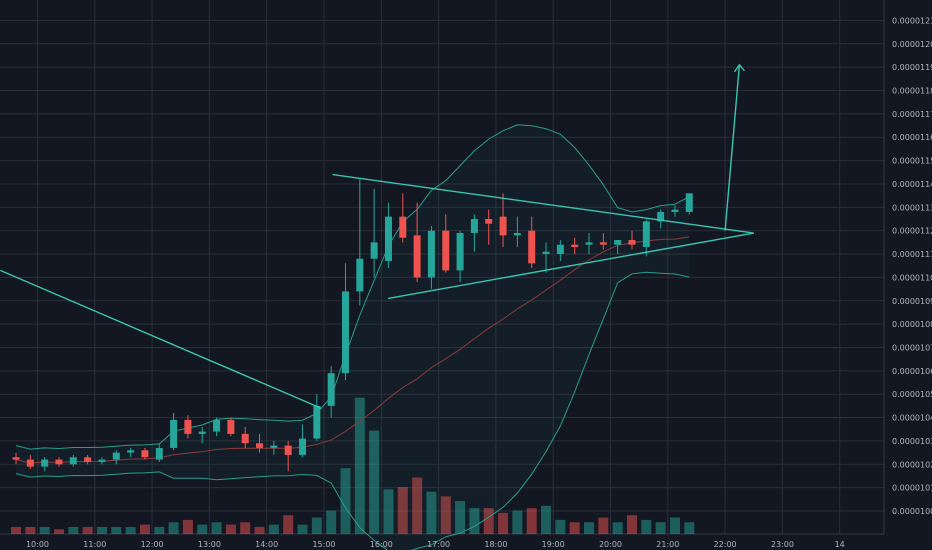 This screenshot has height=550, width=932. I want to click on y-tick-label: 0.00001170, so click(912, 114).